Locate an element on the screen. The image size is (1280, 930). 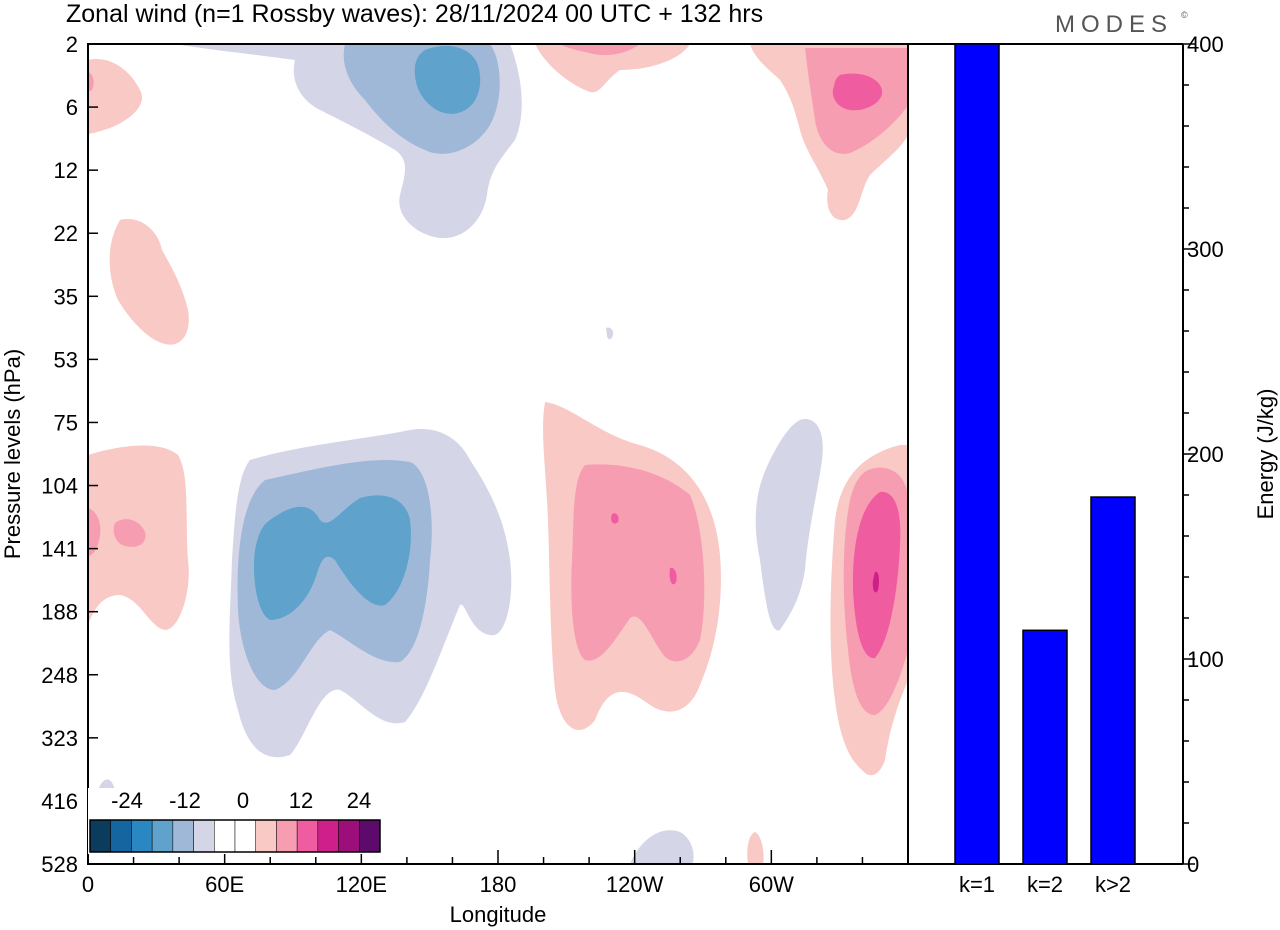
x-tick-label: 120E is located at coordinates (361, 884).